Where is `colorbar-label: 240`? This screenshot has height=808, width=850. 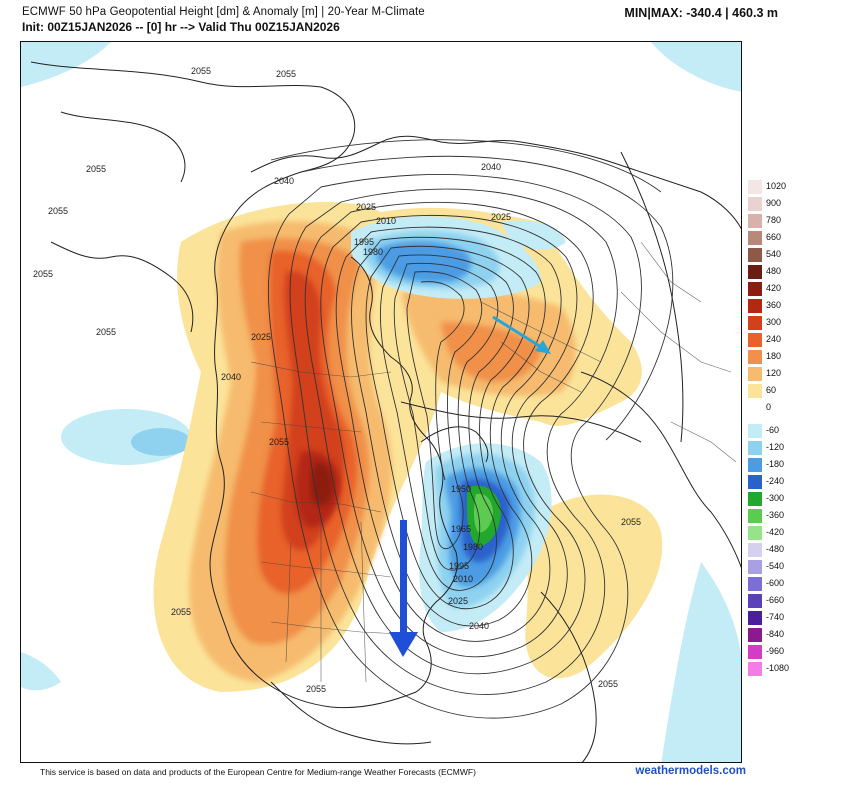 colorbar-label: 240 is located at coordinates (774, 339).